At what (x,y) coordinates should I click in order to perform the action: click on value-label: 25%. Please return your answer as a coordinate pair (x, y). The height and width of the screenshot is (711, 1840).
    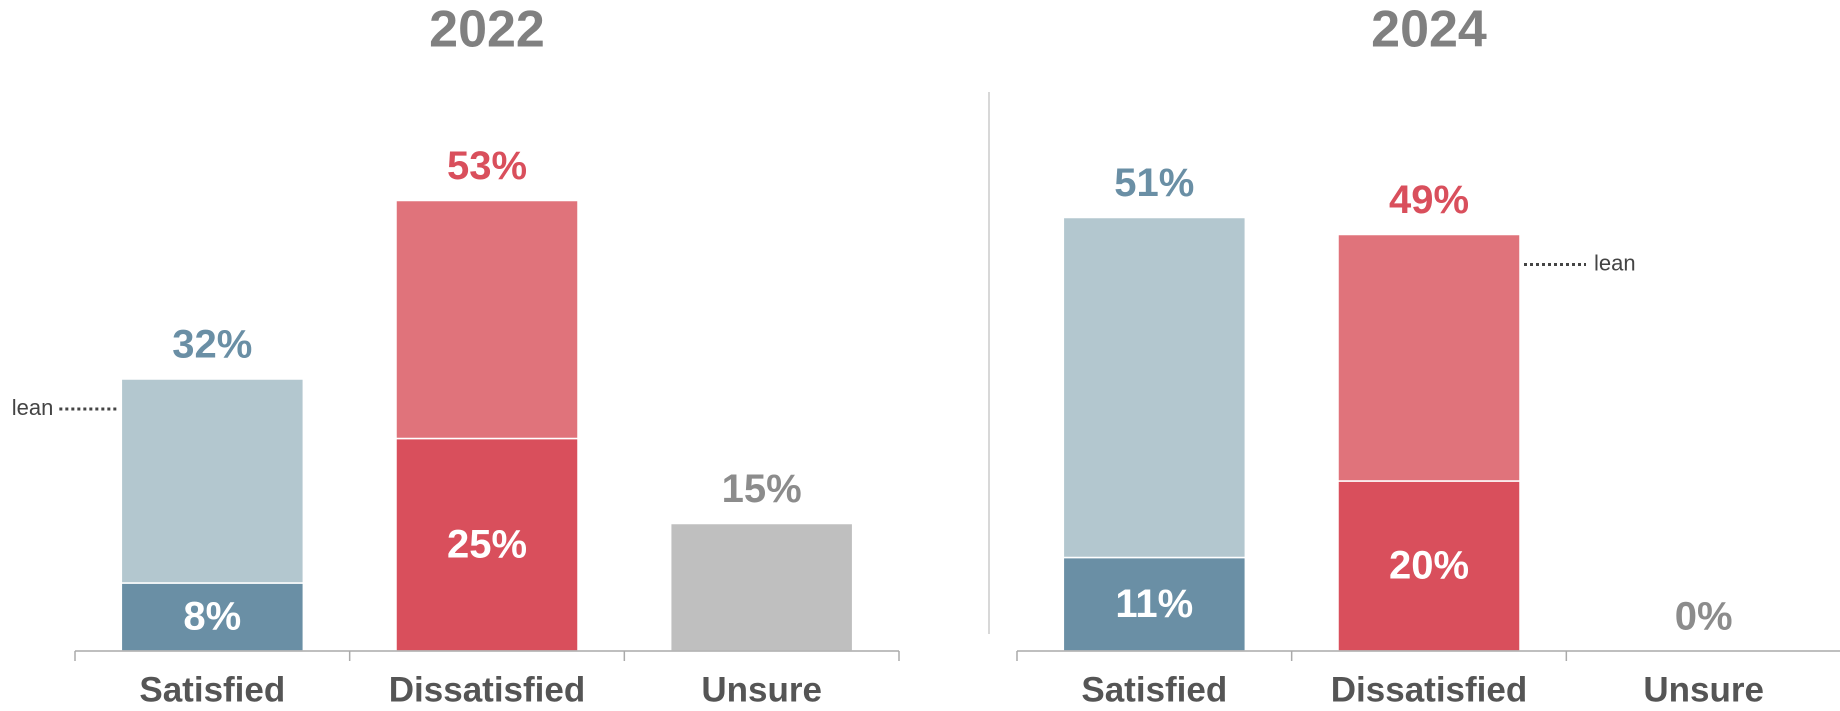
    Looking at the image, I should click on (487, 544).